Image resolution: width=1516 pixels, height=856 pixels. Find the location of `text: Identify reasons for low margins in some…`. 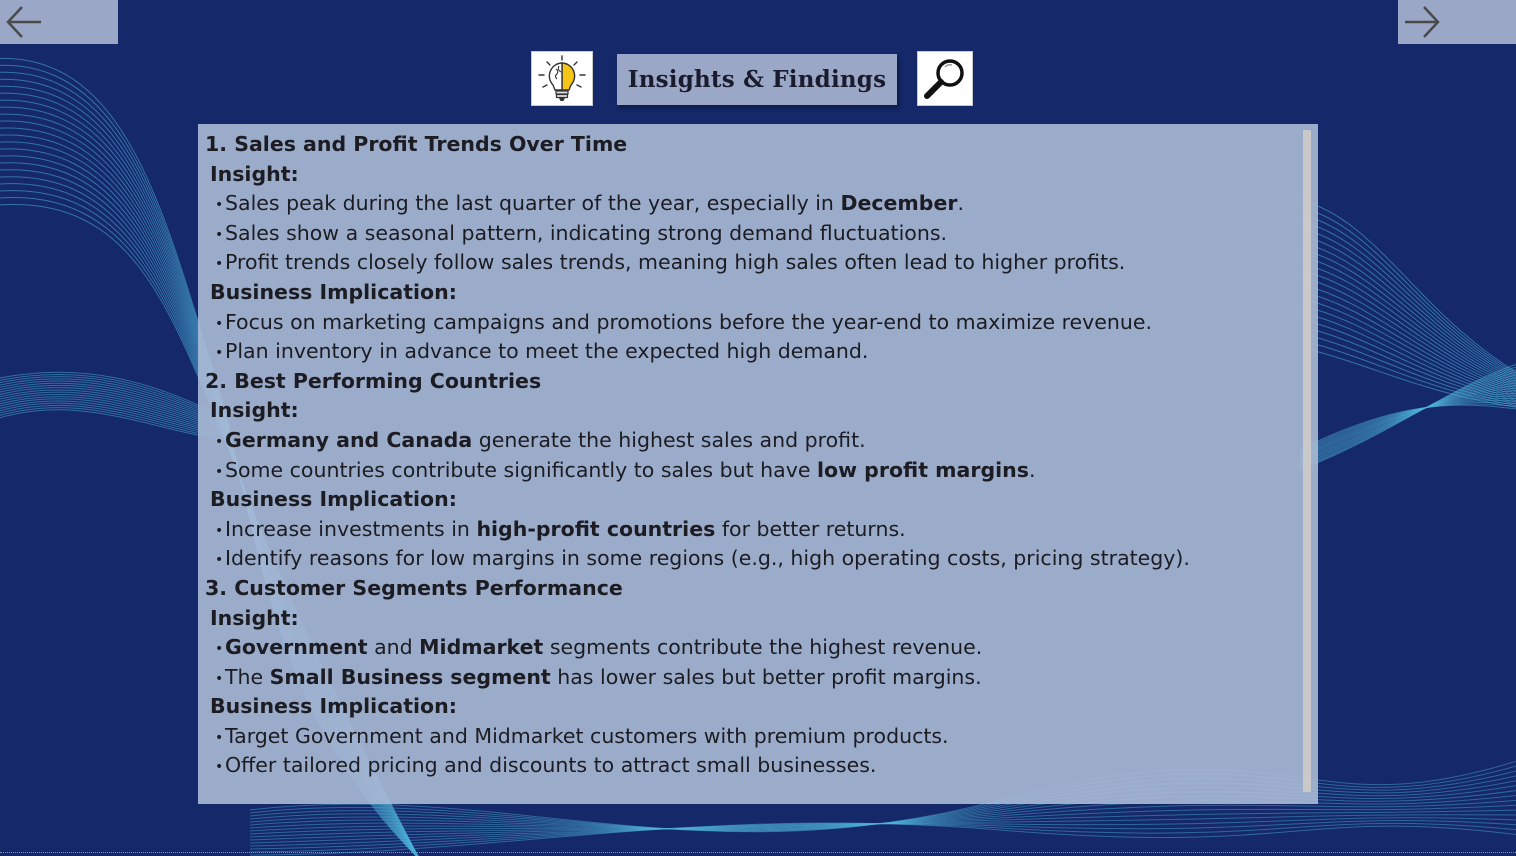

text: Identify reasons for low margins in some… is located at coordinates (707, 558).